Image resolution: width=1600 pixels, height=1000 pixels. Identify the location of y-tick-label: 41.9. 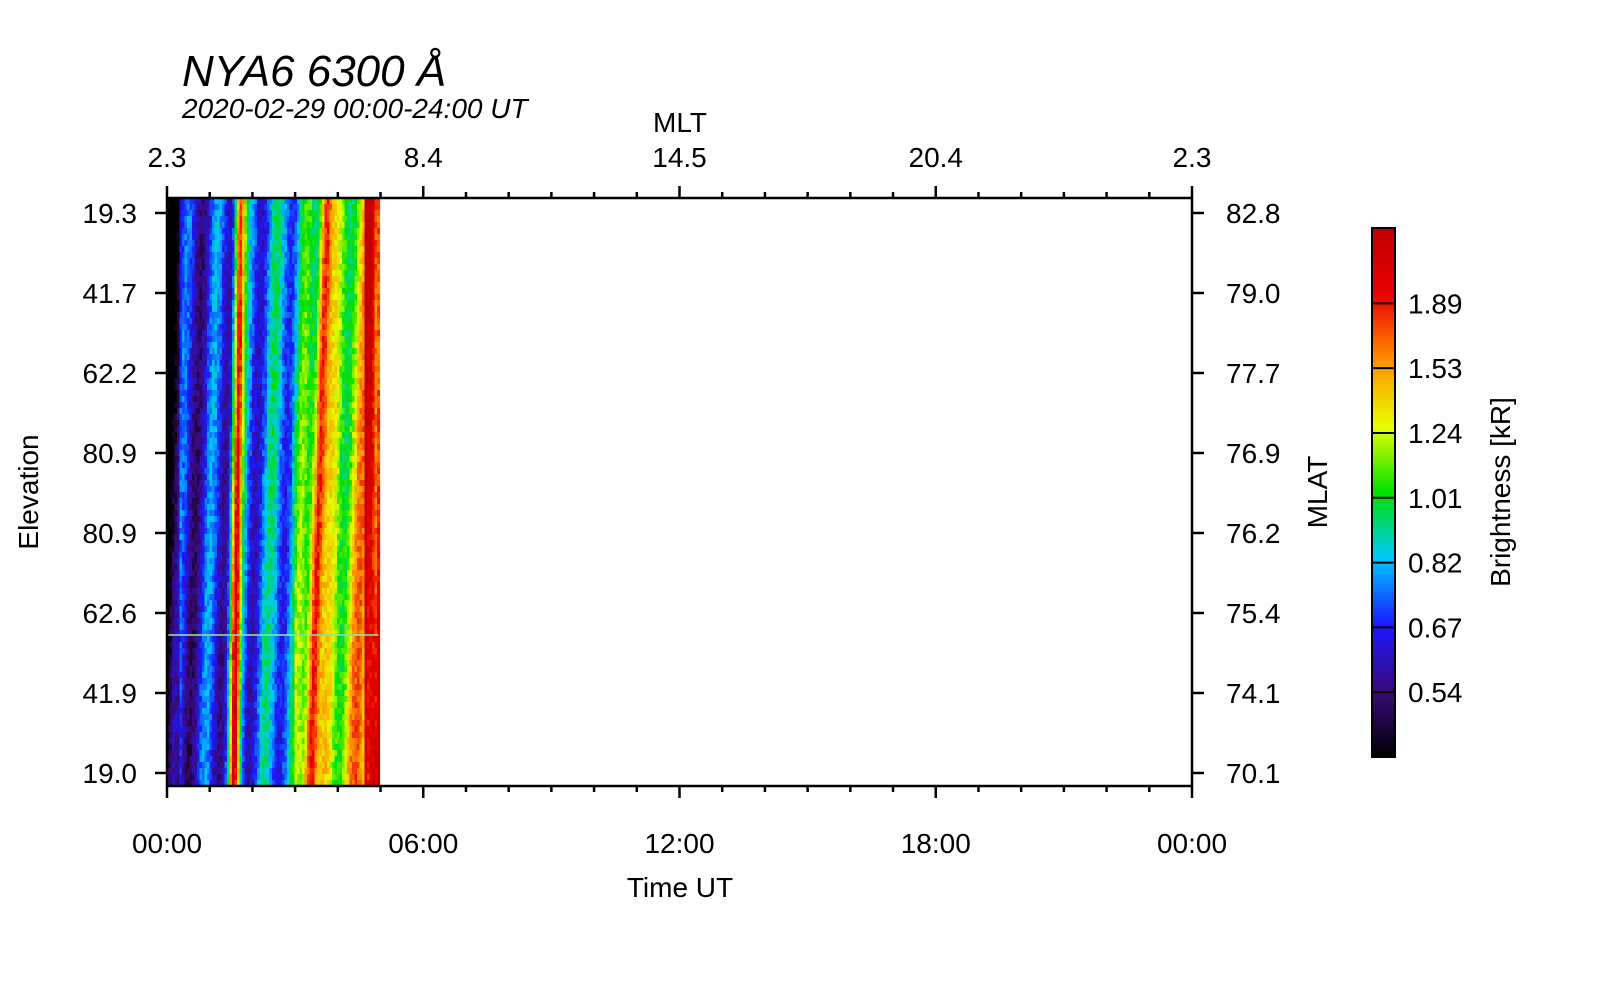
(110, 693).